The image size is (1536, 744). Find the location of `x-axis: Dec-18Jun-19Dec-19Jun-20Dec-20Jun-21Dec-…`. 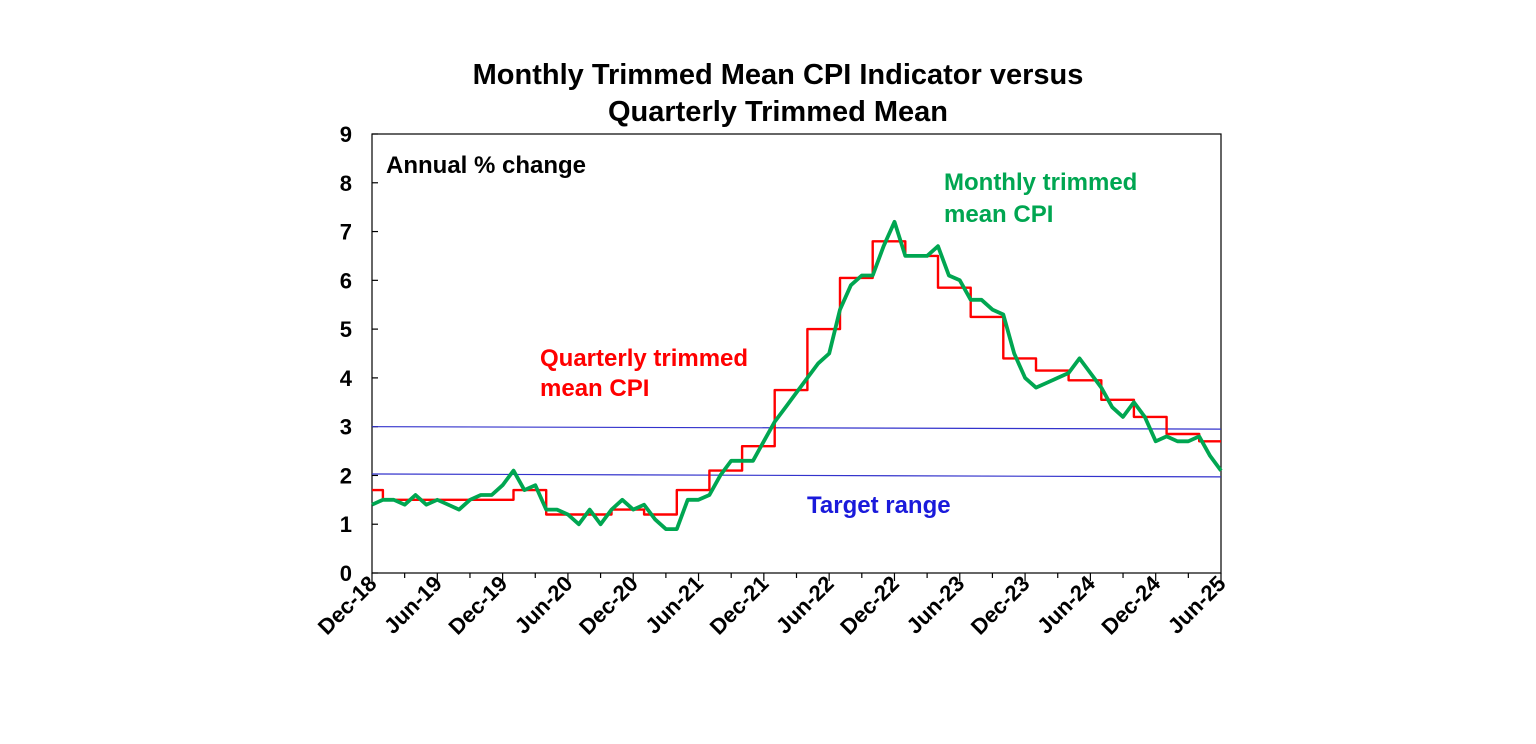

x-axis: Dec-18Jun-19Dec-19Jun-20Dec-20Jun-21Dec-… is located at coordinates (772, 604).